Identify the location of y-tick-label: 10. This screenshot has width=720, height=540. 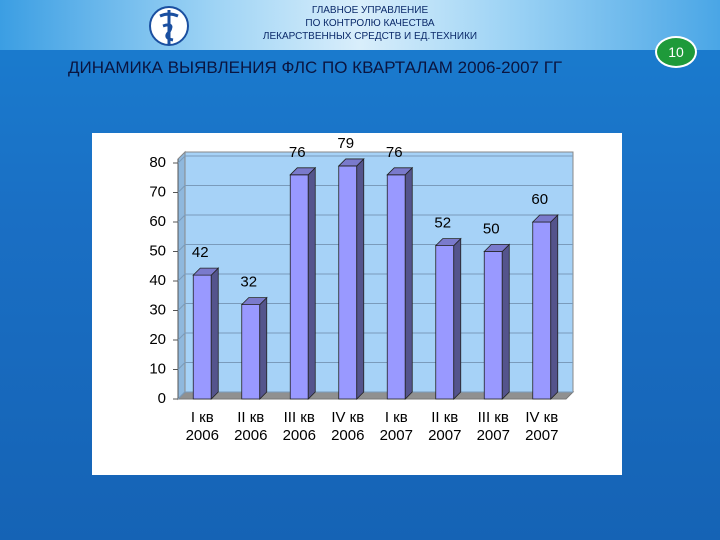
(157, 368).